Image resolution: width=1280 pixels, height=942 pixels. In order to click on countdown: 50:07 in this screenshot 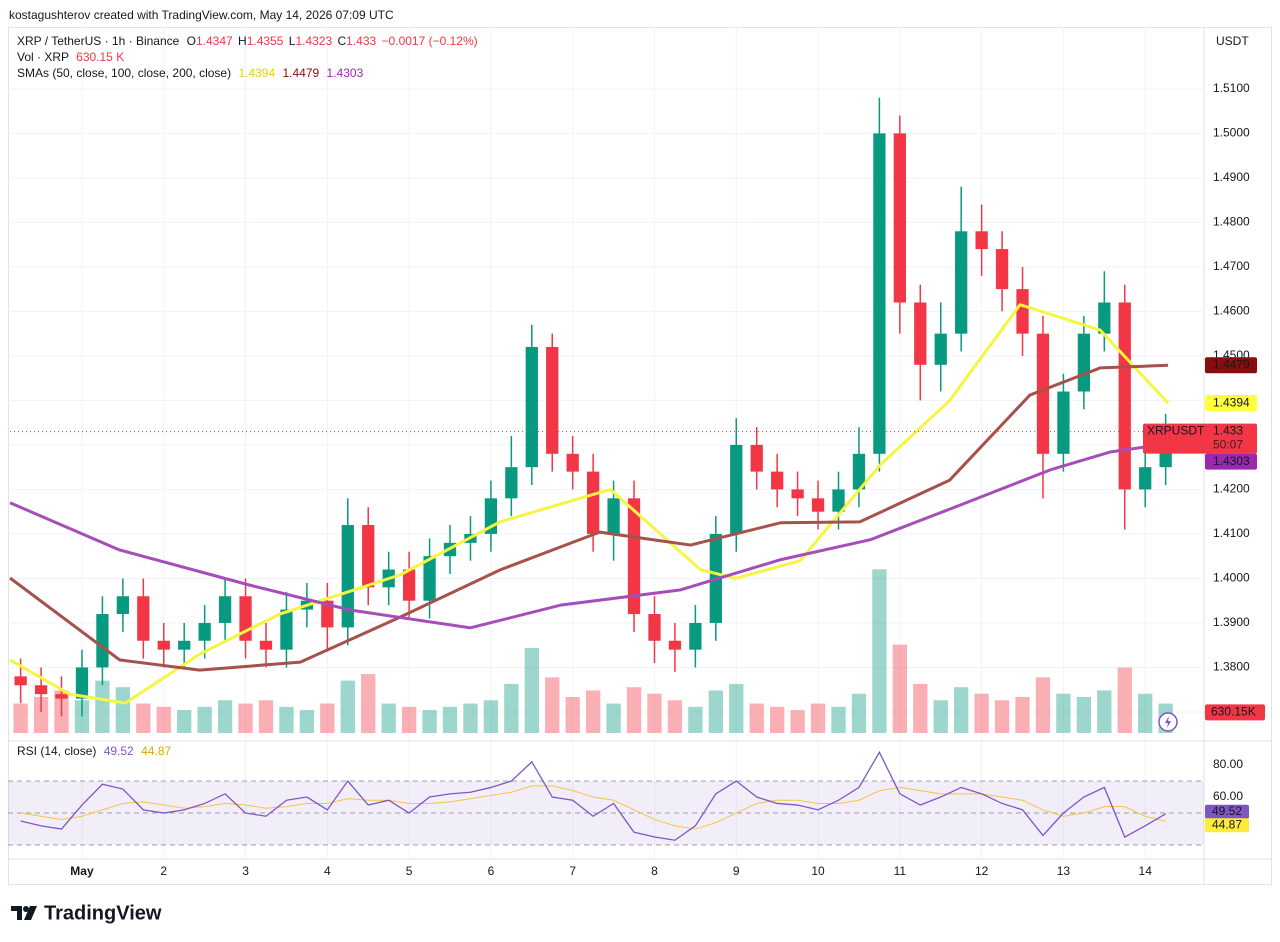, I will do `click(1228, 445)`.